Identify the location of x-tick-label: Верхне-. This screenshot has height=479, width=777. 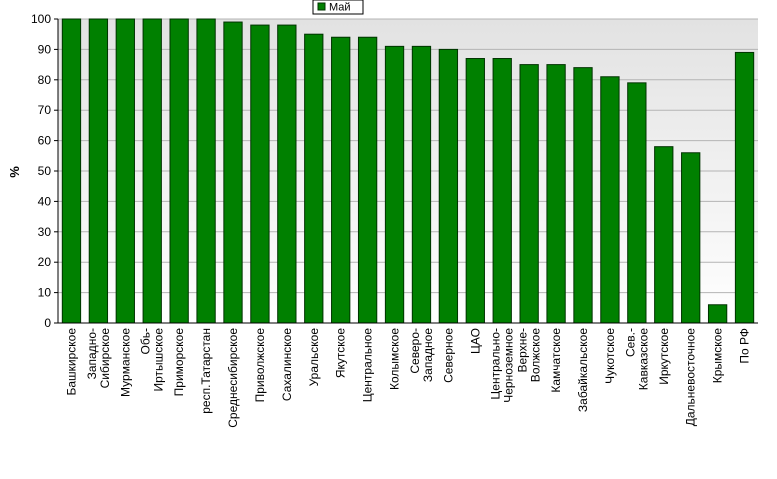
(523, 350).